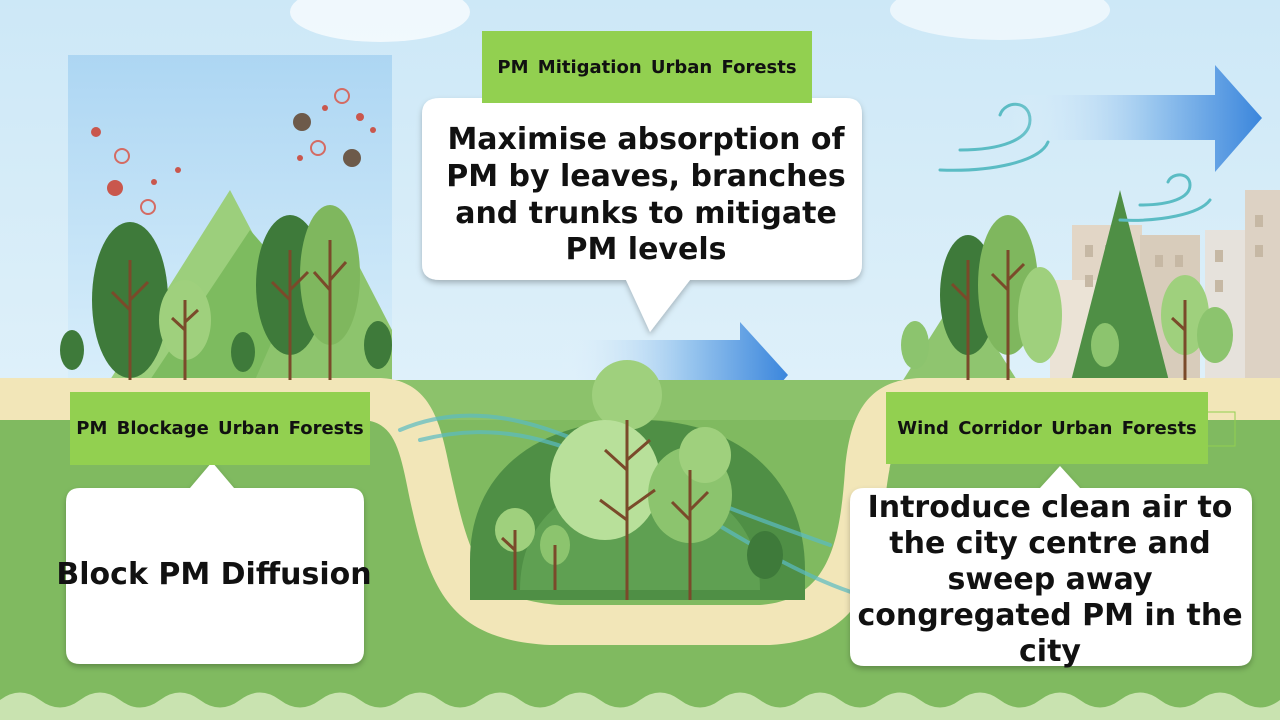 The image size is (1280, 720). What do you see at coordinates (647, 67) in the screenshot?
I see `mitigation-forest-label: PM Mitigation Urban Forests` at bounding box center [647, 67].